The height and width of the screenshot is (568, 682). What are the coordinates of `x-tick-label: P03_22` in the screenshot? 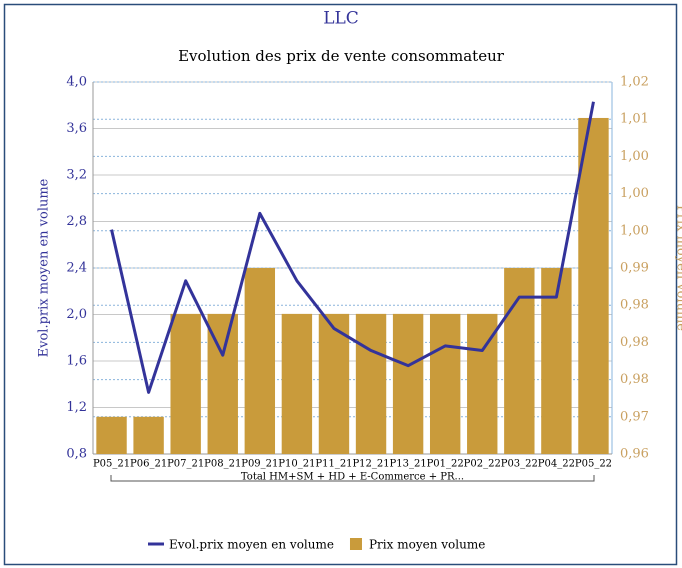 It's located at (519, 464).